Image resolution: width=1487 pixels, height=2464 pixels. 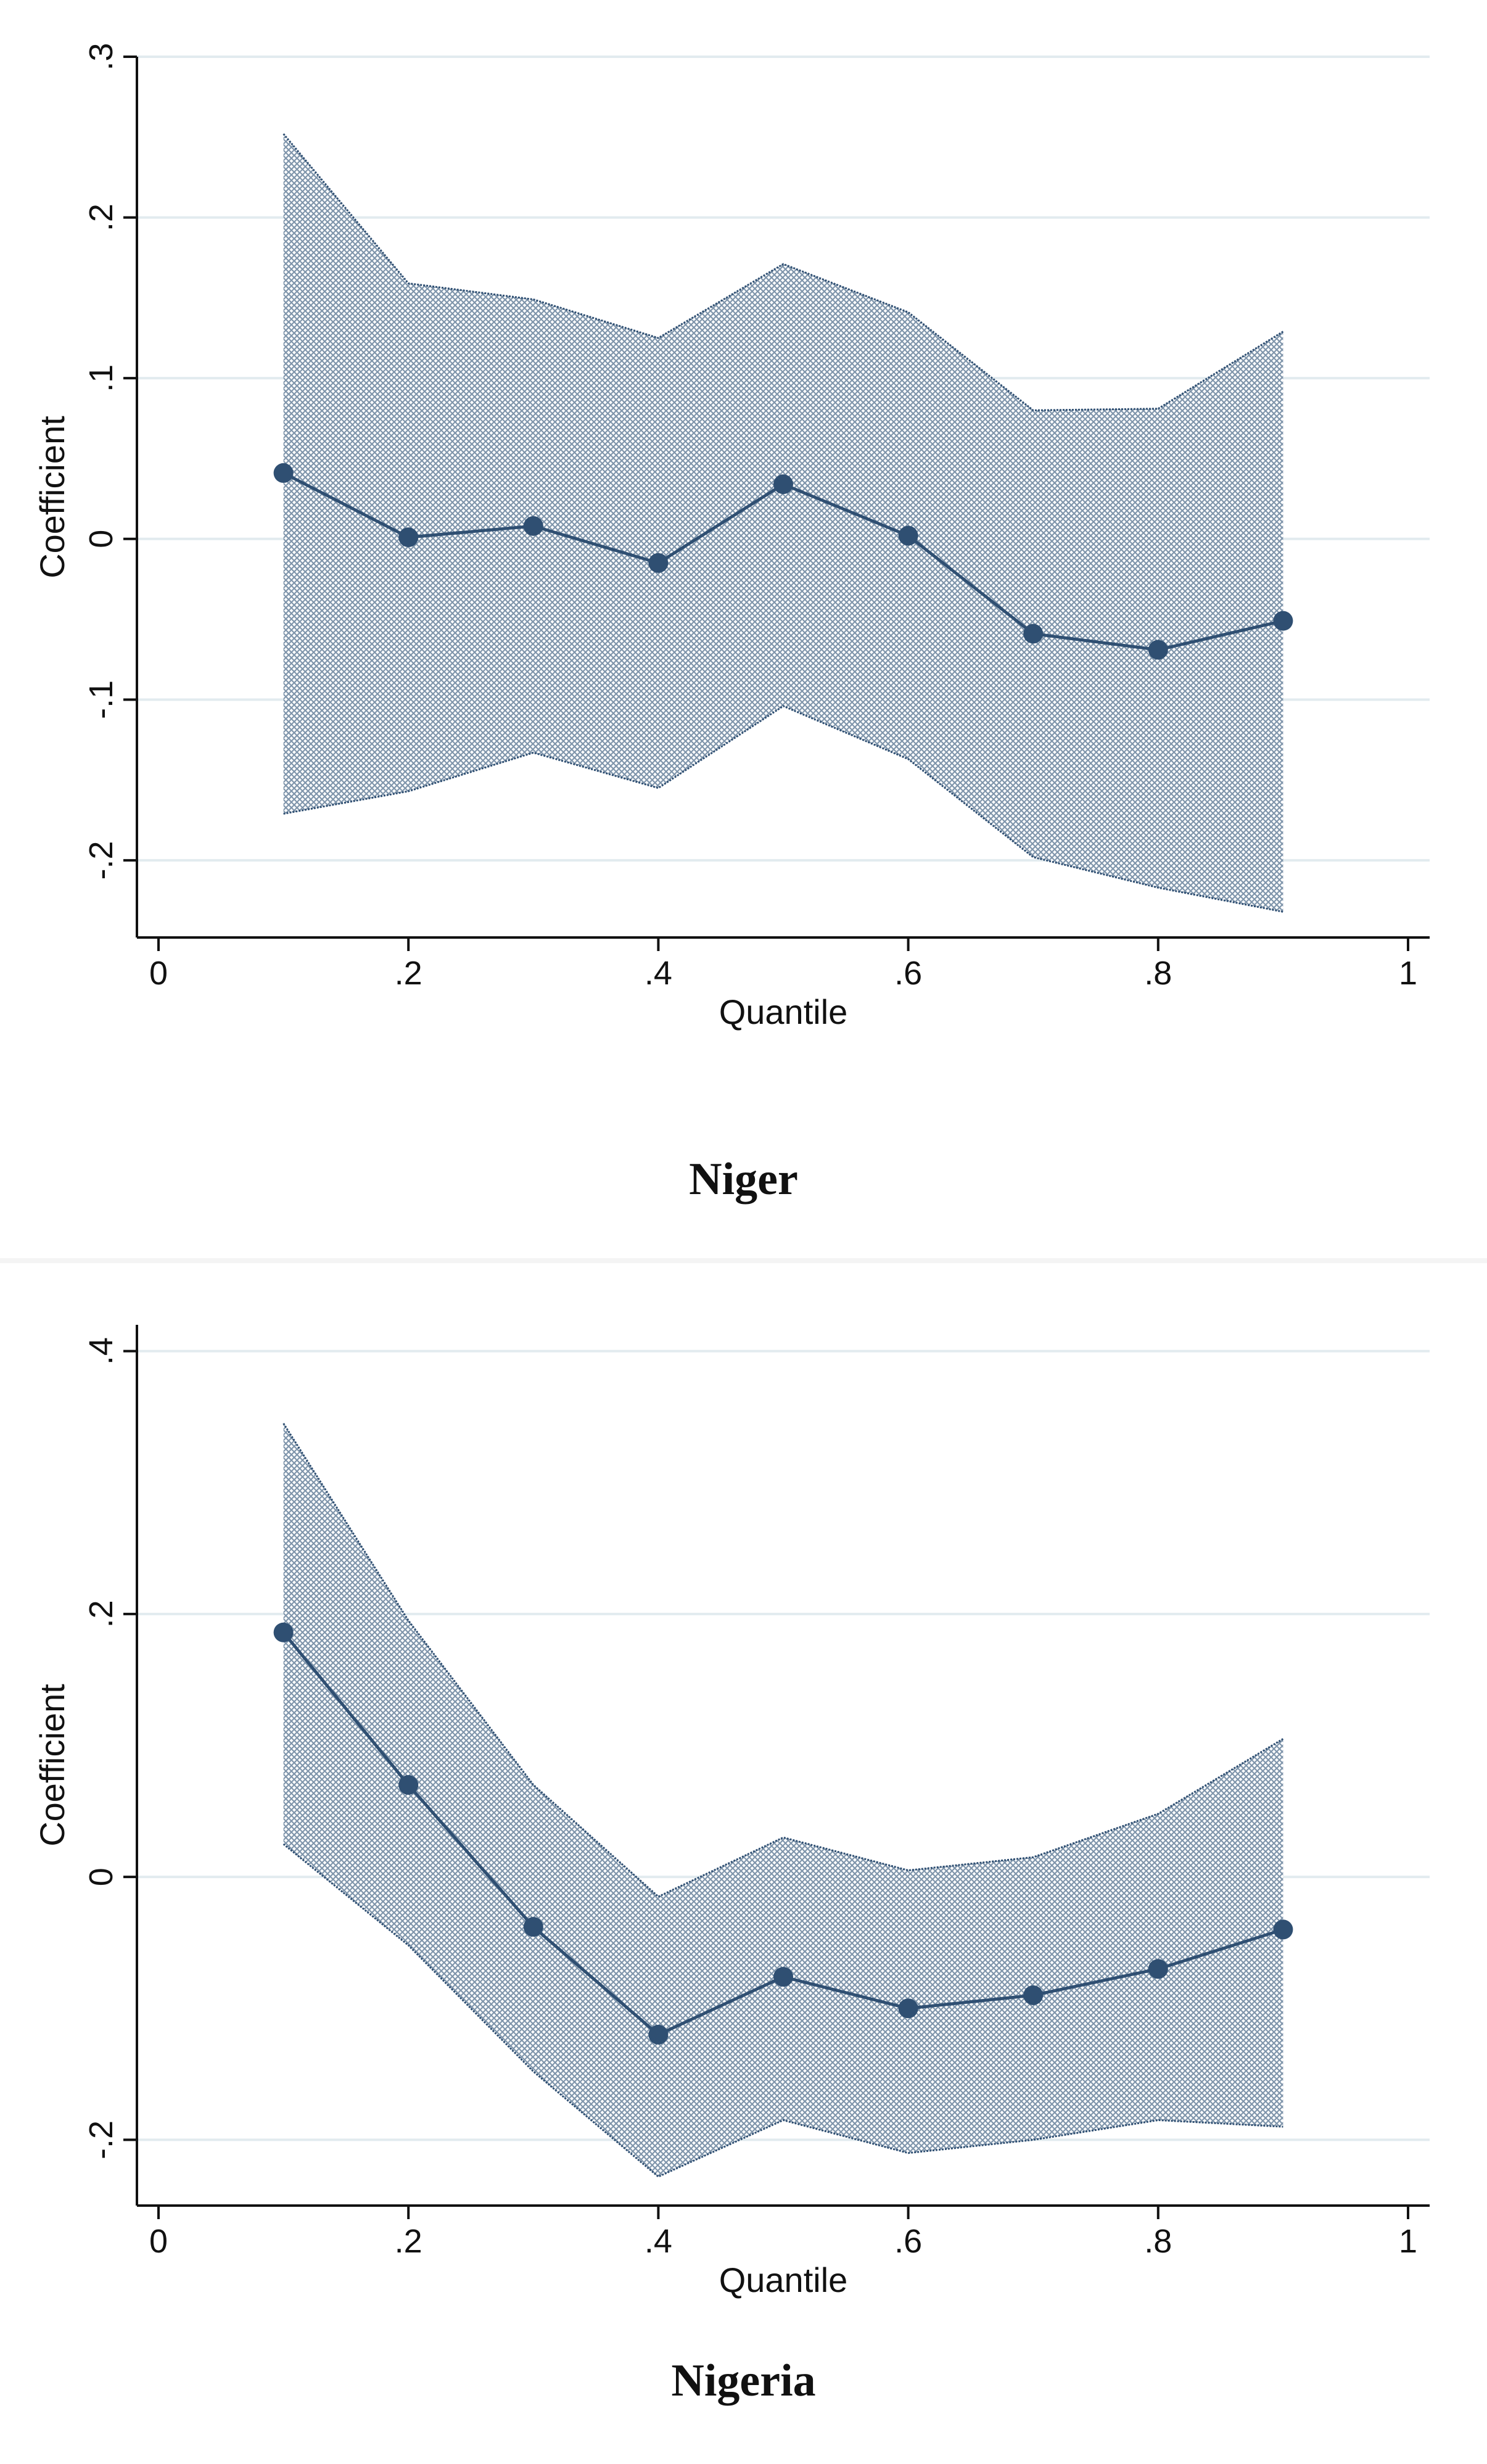 What do you see at coordinates (101, 379) in the screenshot?
I see `y-tick-label: .1` at bounding box center [101, 379].